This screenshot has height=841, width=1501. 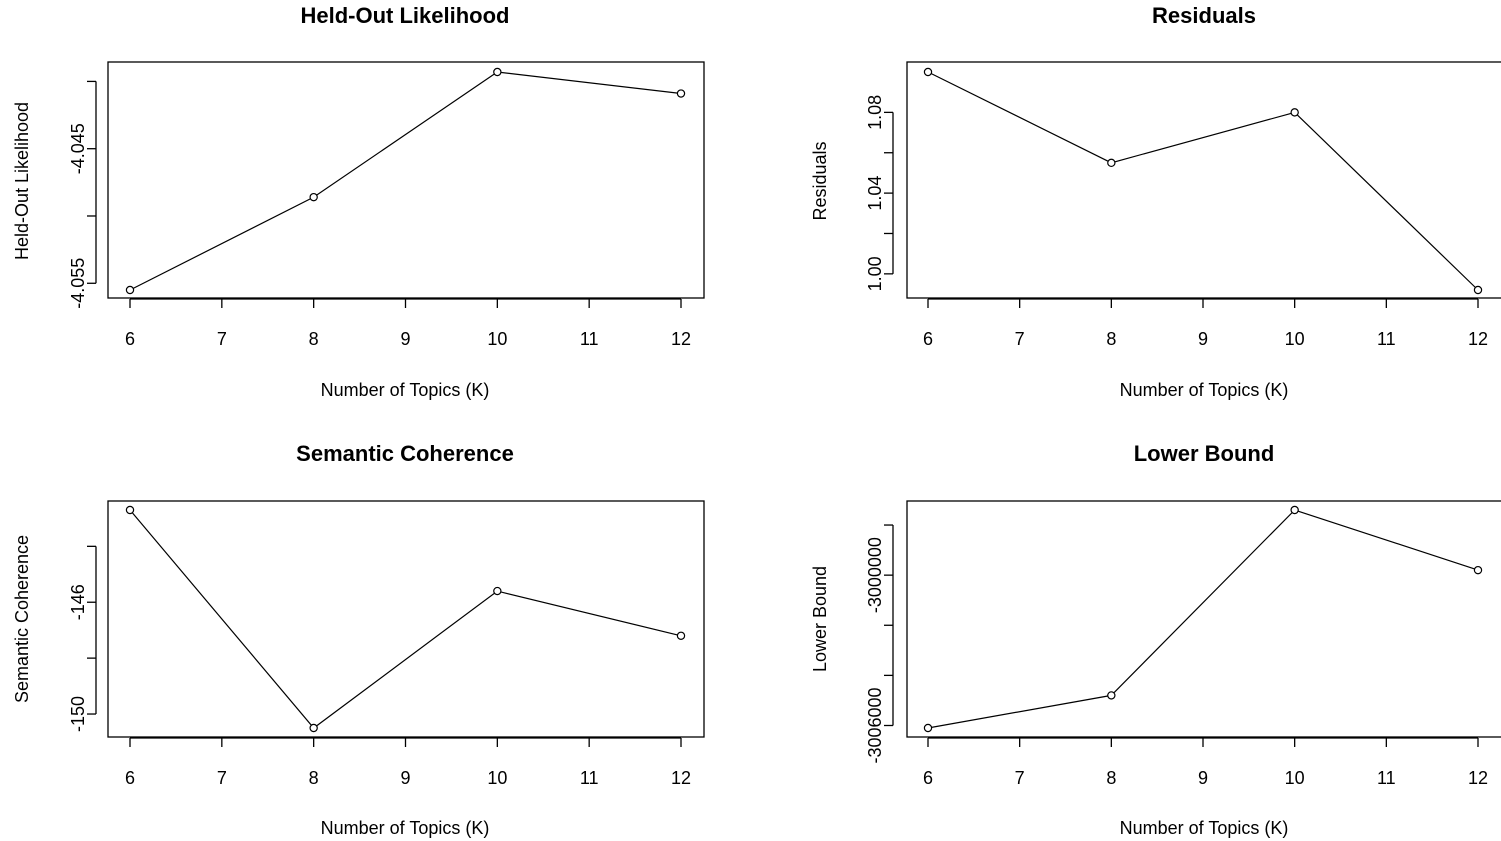 What do you see at coordinates (820, 619) in the screenshot?
I see `y-axis-label: Lower Bound` at bounding box center [820, 619].